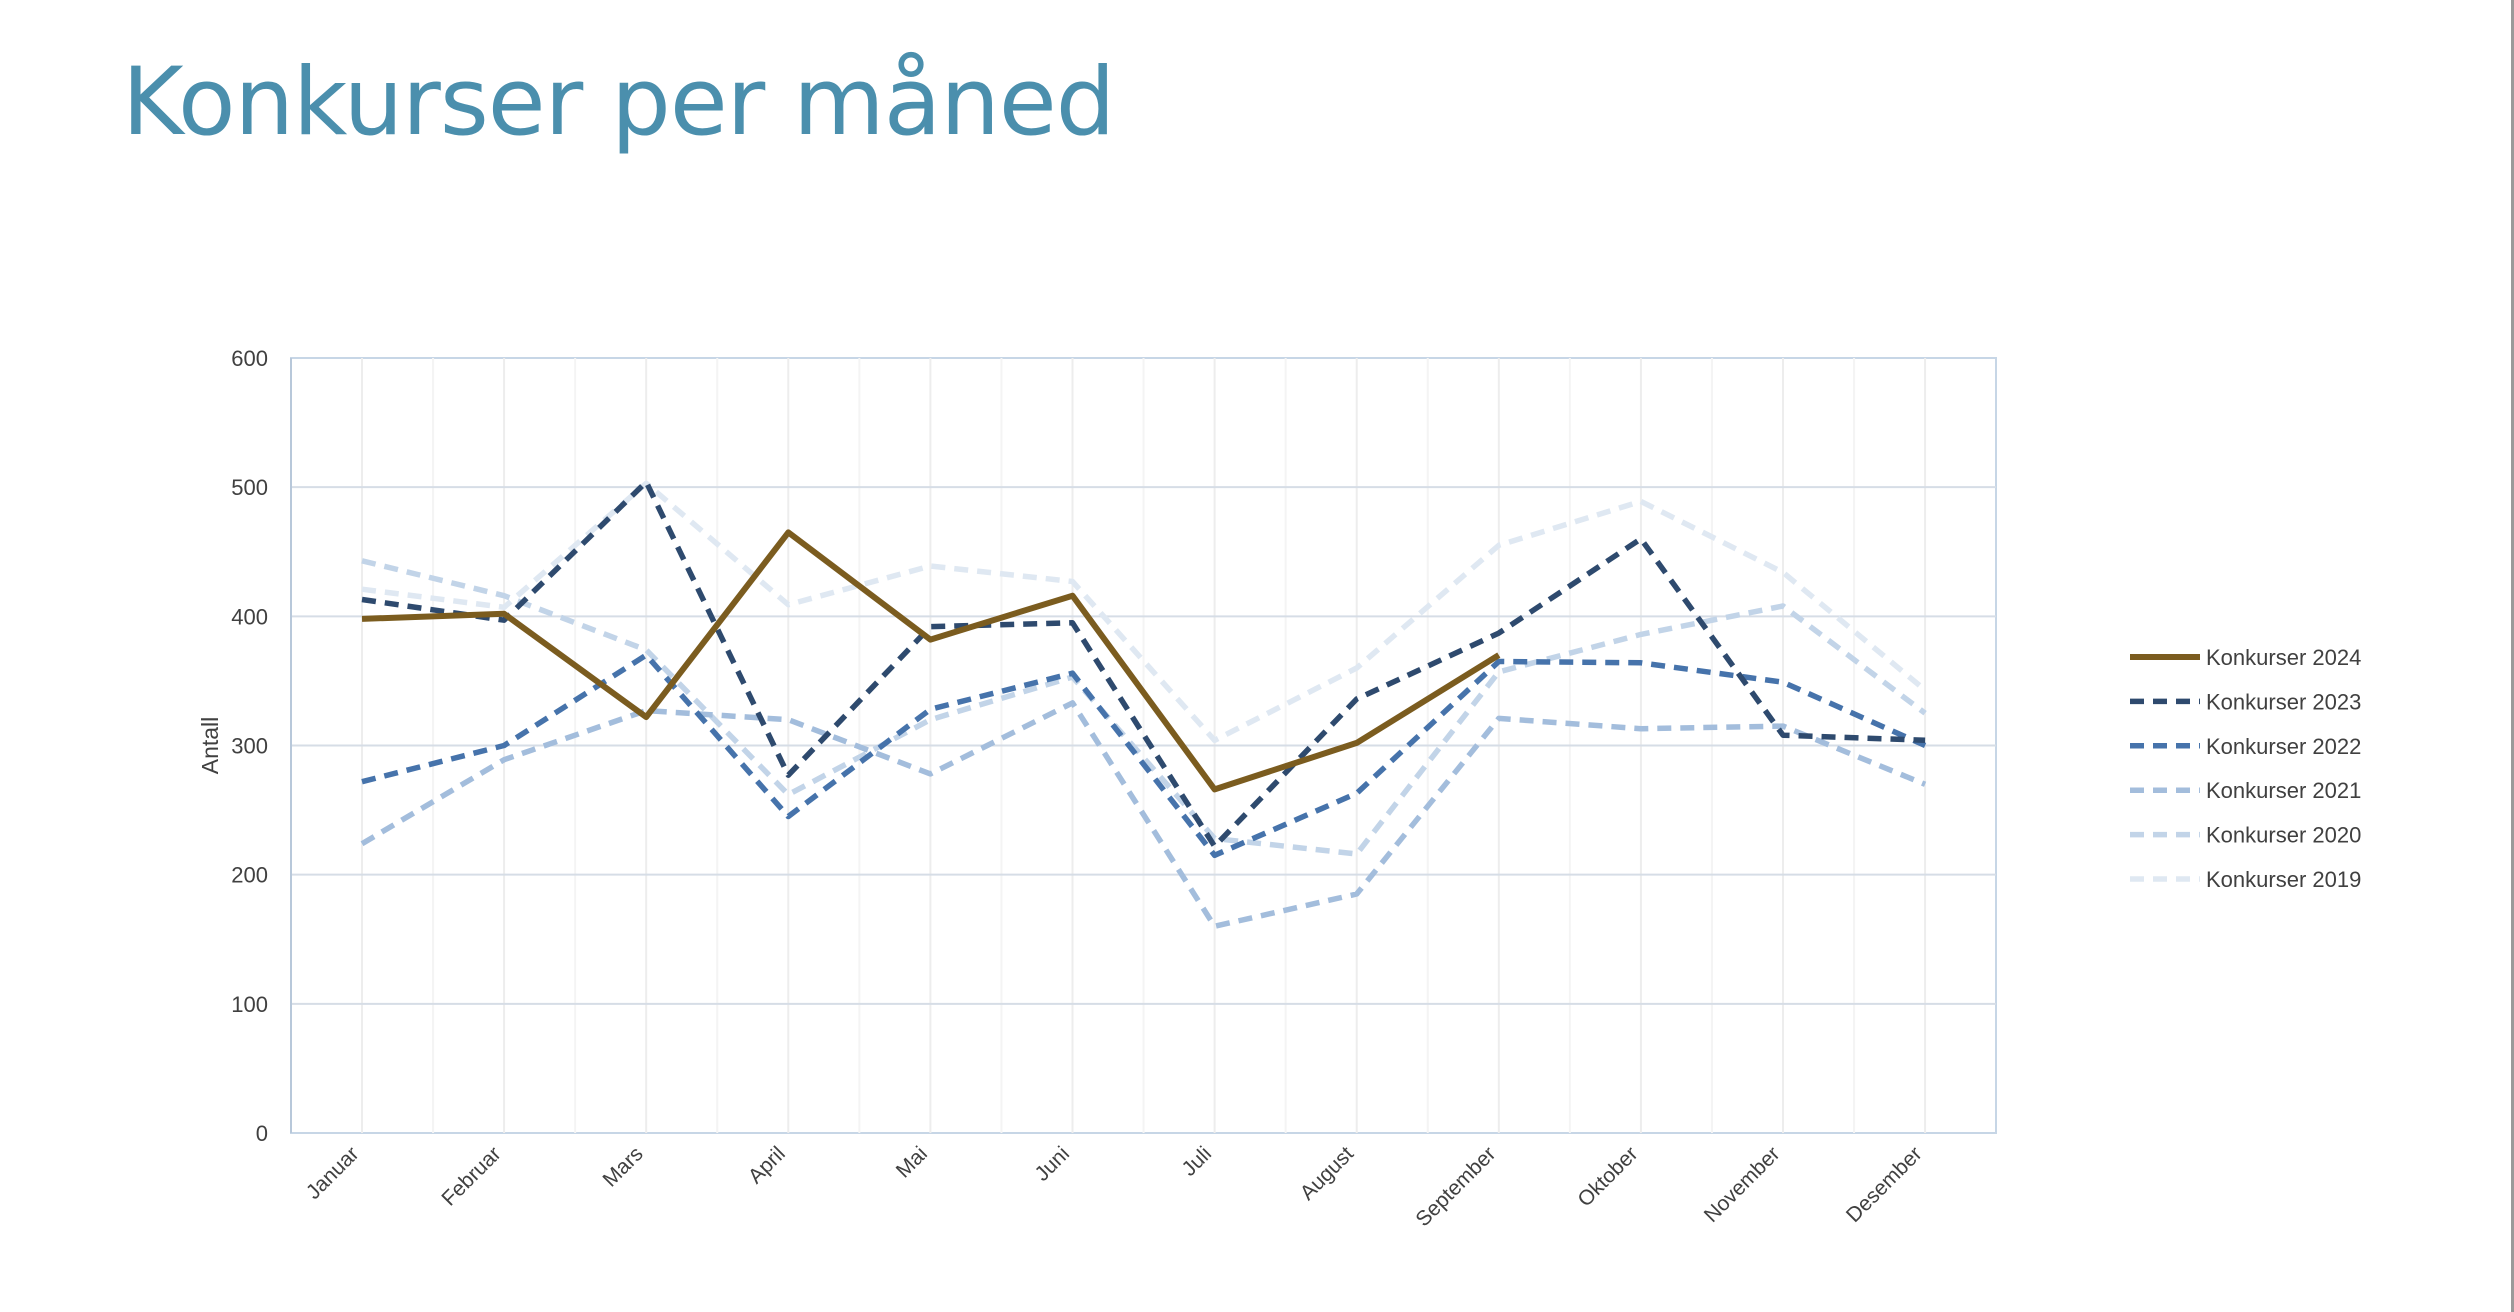 The width and height of the screenshot is (2514, 1312). I want to click on y-tick-label: 600, so click(249, 358).